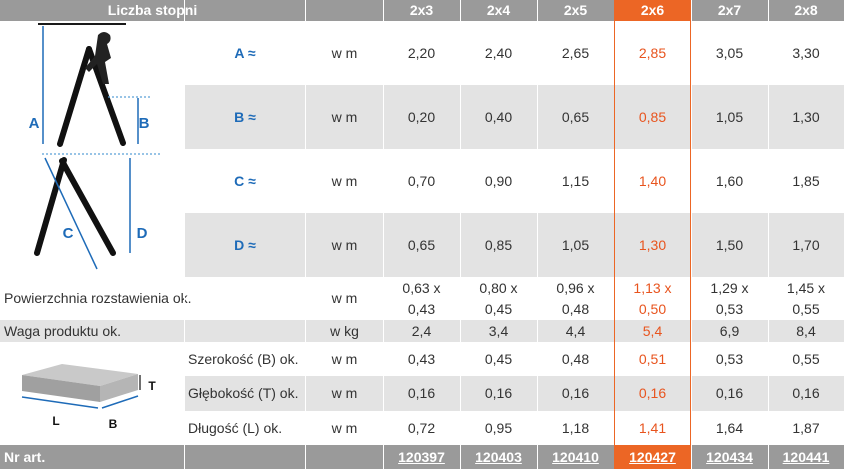 This screenshot has height=469, width=844. What do you see at coordinates (243, 358) in the screenshot?
I see `row-label-width: Szerokość (B) ok.` at bounding box center [243, 358].